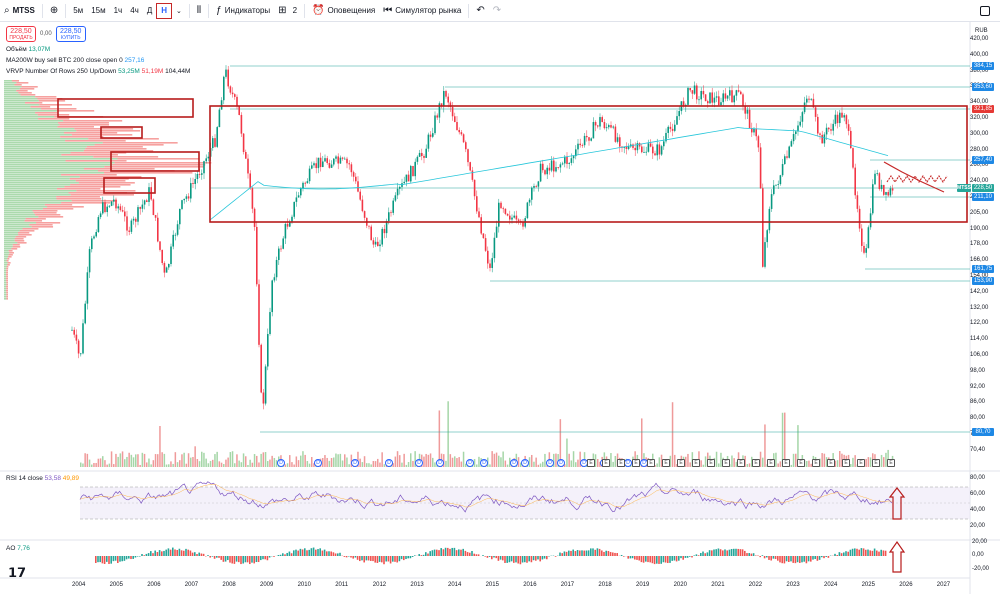 Image resolution: width=1000 pixels, height=594 pixels. Describe the element at coordinates (98, 10) in the screenshot. I see `interval-15m: 15м` at that location.